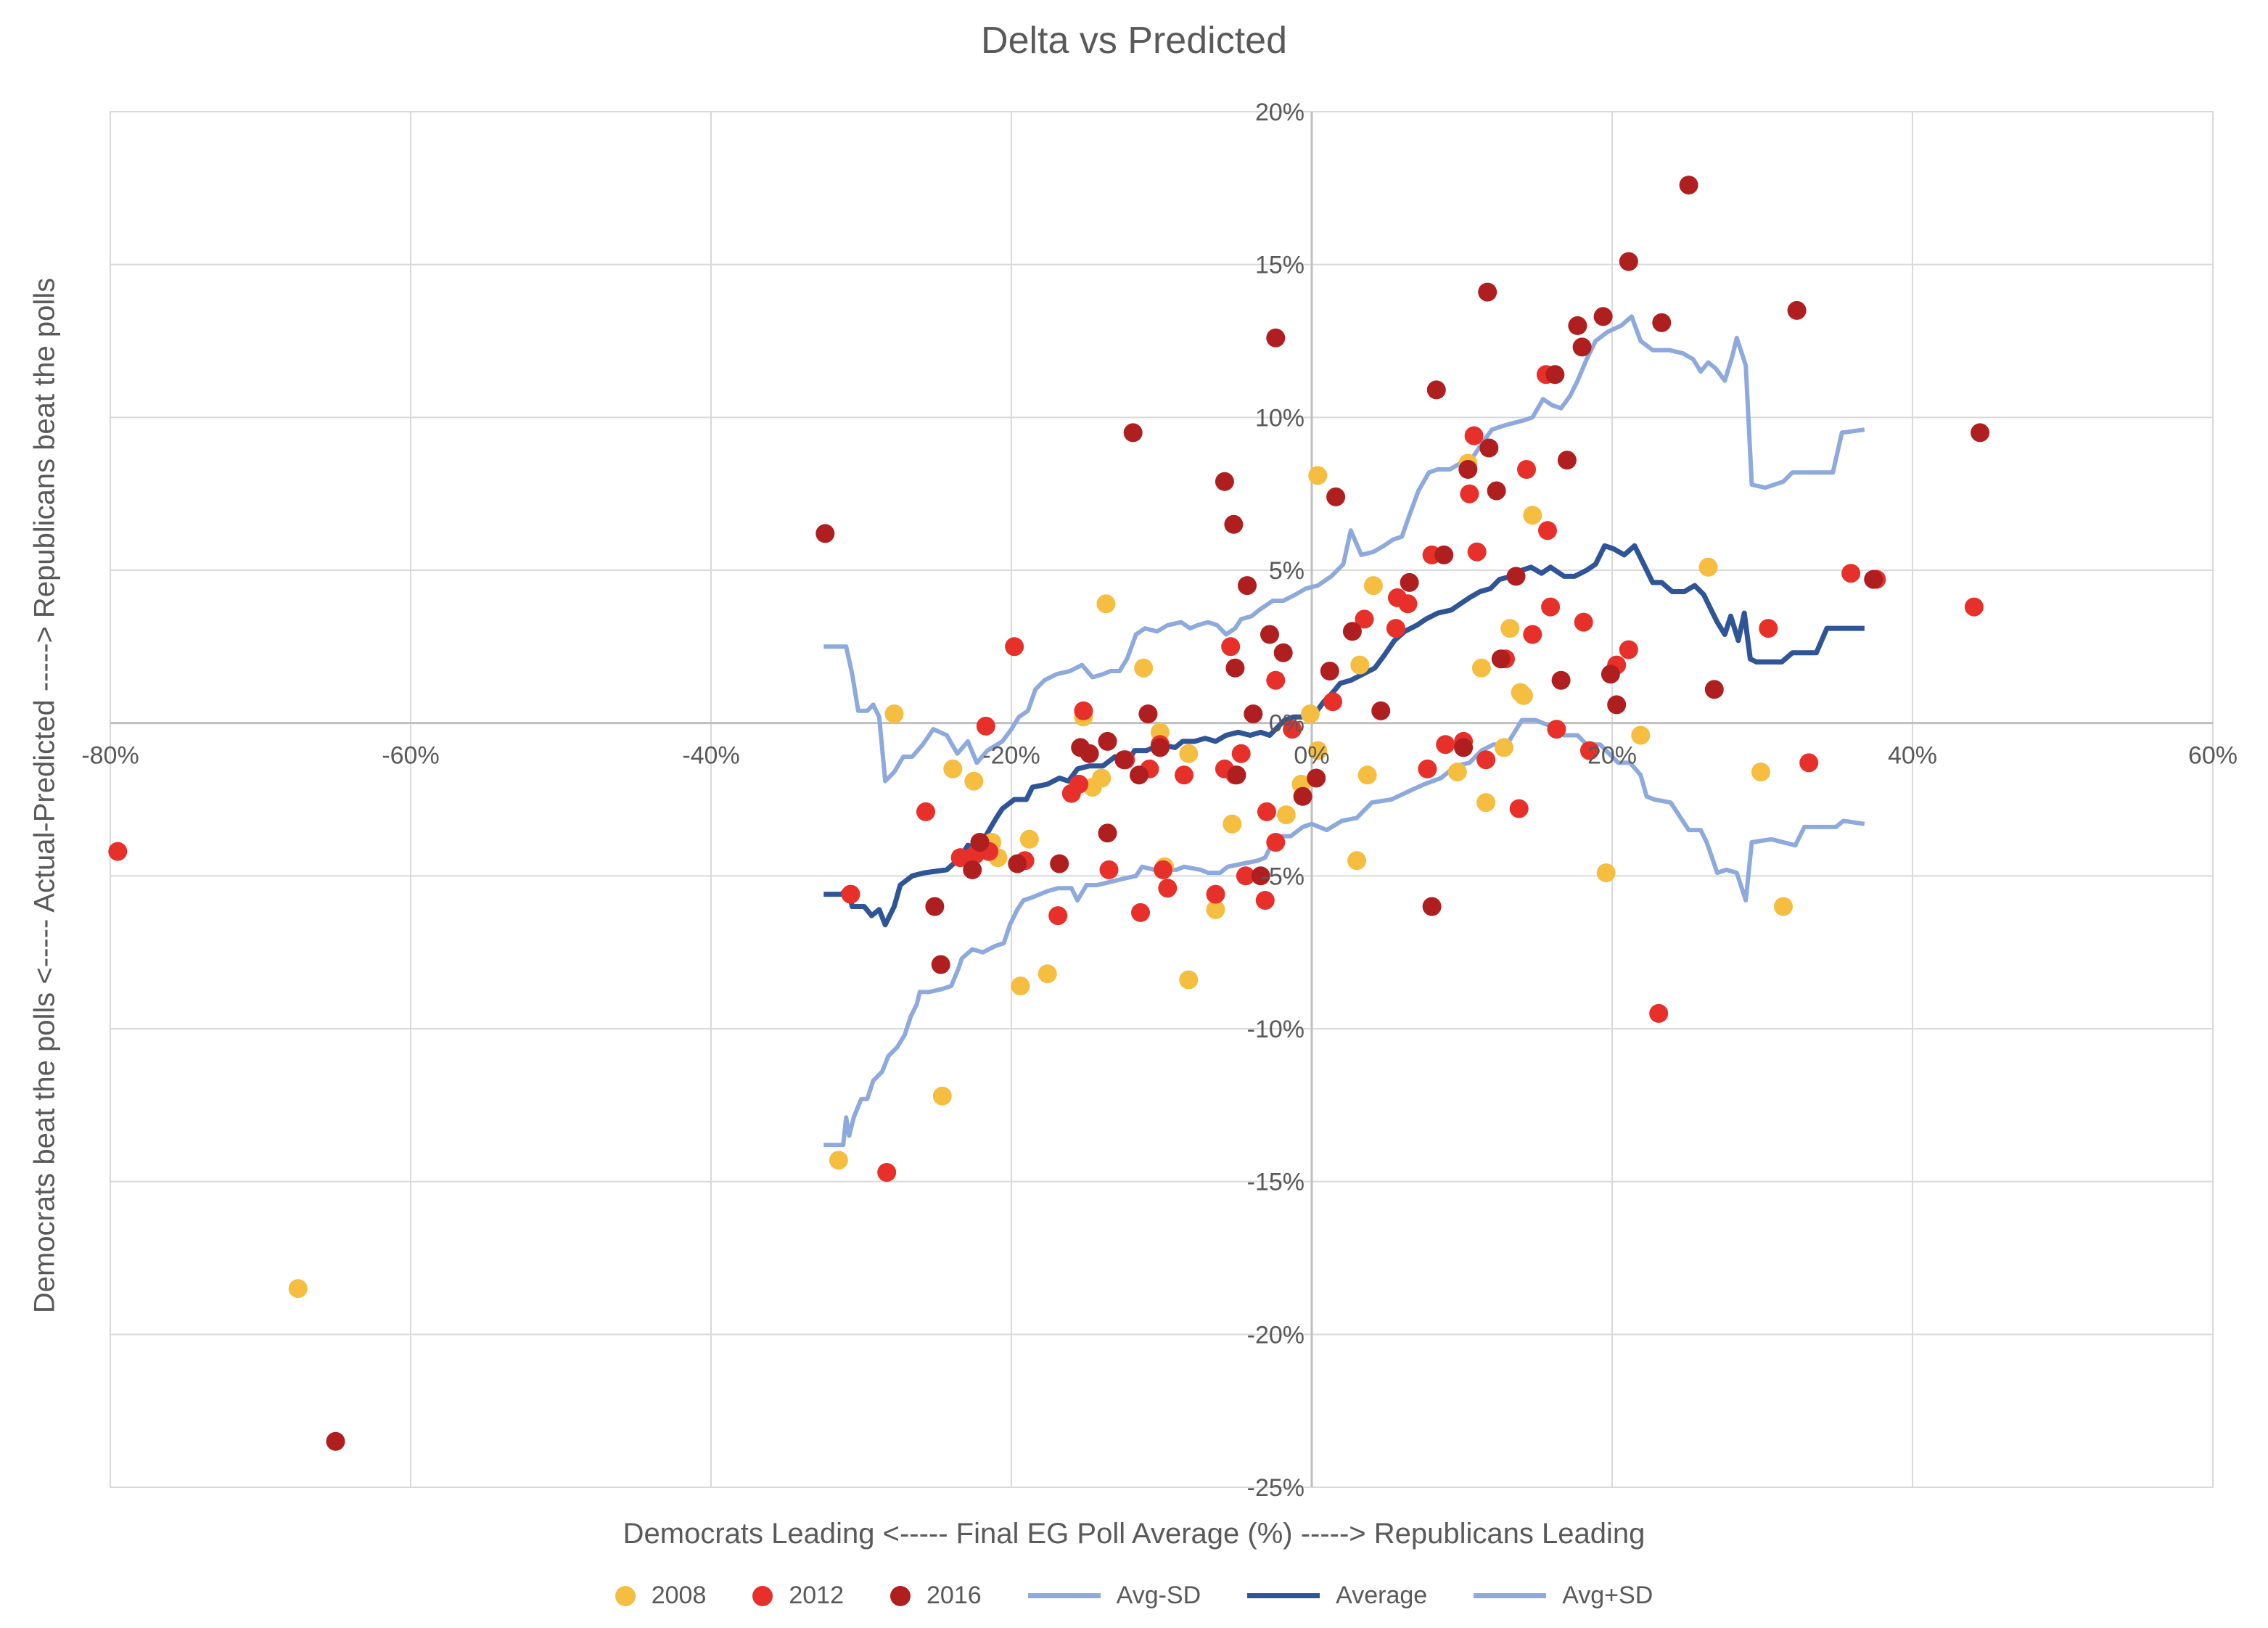 The image size is (2268, 1628). What do you see at coordinates (1382, 1595) in the screenshot?
I see `legend-label: Average` at bounding box center [1382, 1595].